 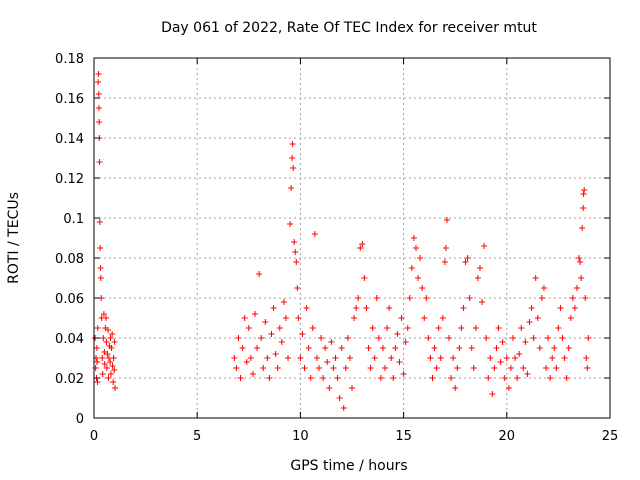 What do you see at coordinates (197, 436) in the screenshot?
I see `x-tick-label: 5` at bounding box center [197, 436].